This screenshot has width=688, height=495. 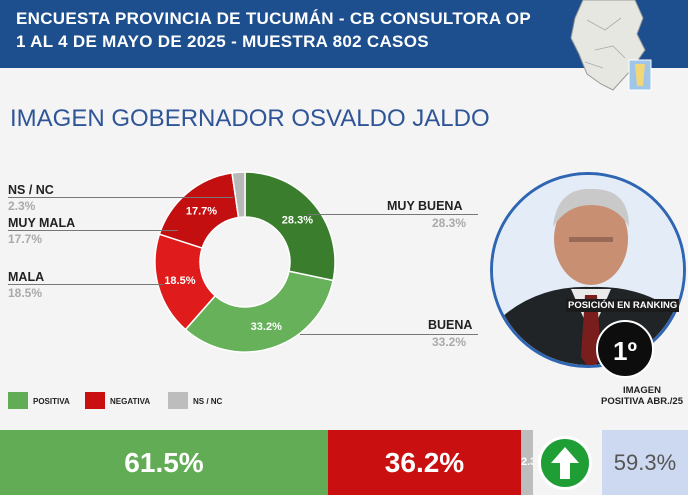 What do you see at coordinates (450, 325) in the screenshot?
I see `label-buena-name: BUENA` at bounding box center [450, 325].